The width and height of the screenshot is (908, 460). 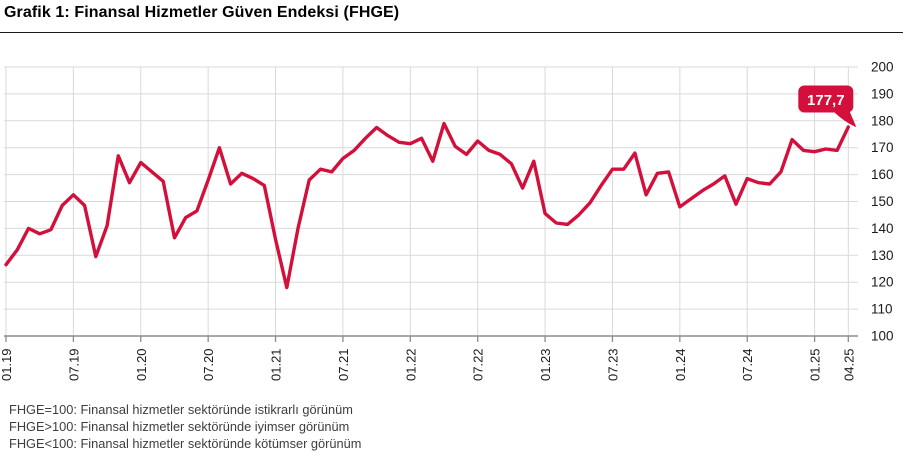 What do you see at coordinates (451, 32) in the screenshot?
I see `title-underline` at bounding box center [451, 32].